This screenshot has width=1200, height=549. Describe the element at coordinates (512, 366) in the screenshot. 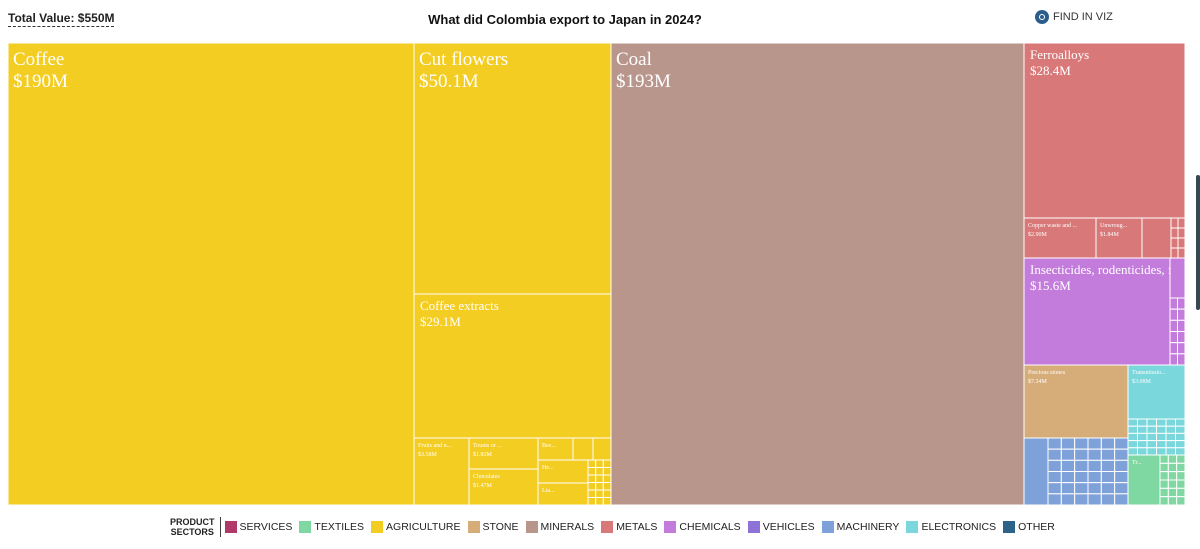

I see `tile-coffee-extracts` at that location.